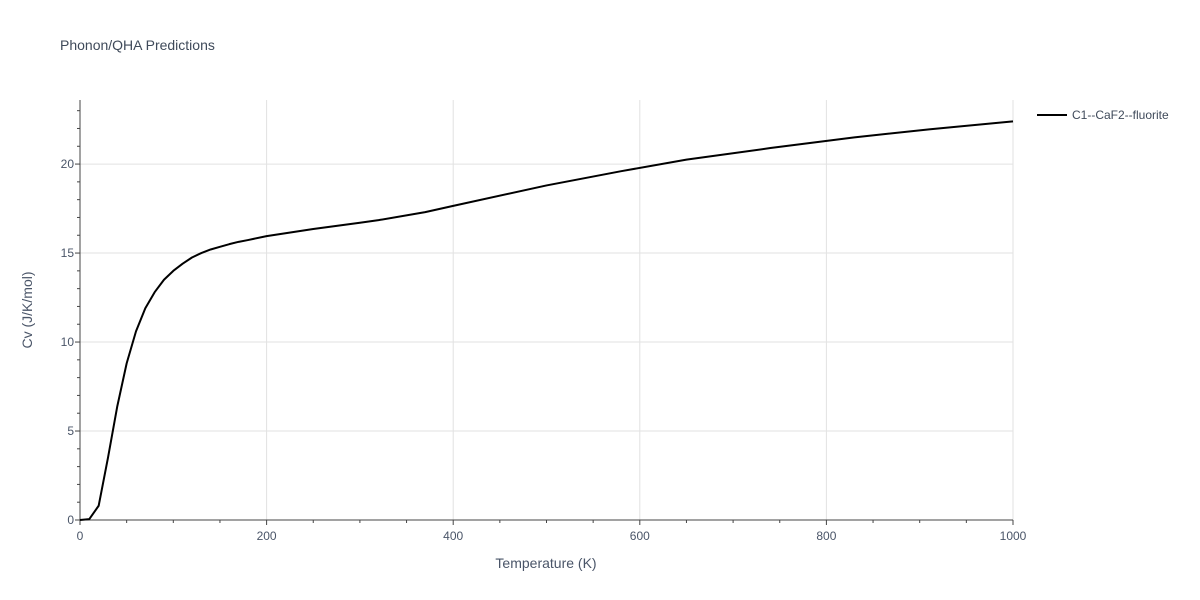 The width and height of the screenshot is (1200, 600). Describe the element at coordinates (70, 520) in the screenshot. I see `y-tick-label: 0` at that location.